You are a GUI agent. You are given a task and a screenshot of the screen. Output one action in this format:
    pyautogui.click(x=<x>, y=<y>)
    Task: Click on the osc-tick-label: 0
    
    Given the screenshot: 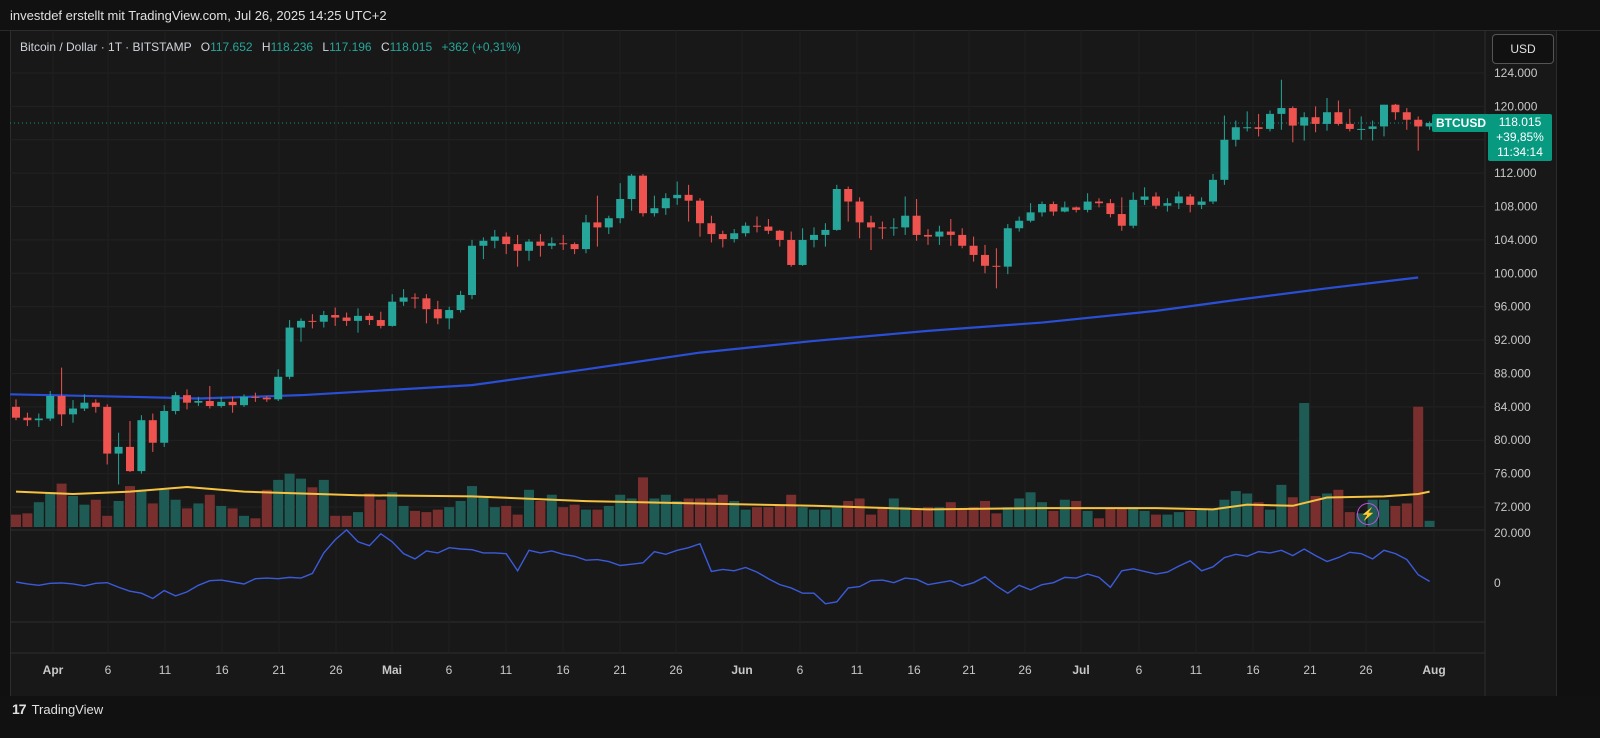 What is the action you would take?
    pyautogui.click(x=1497, y=583)
    